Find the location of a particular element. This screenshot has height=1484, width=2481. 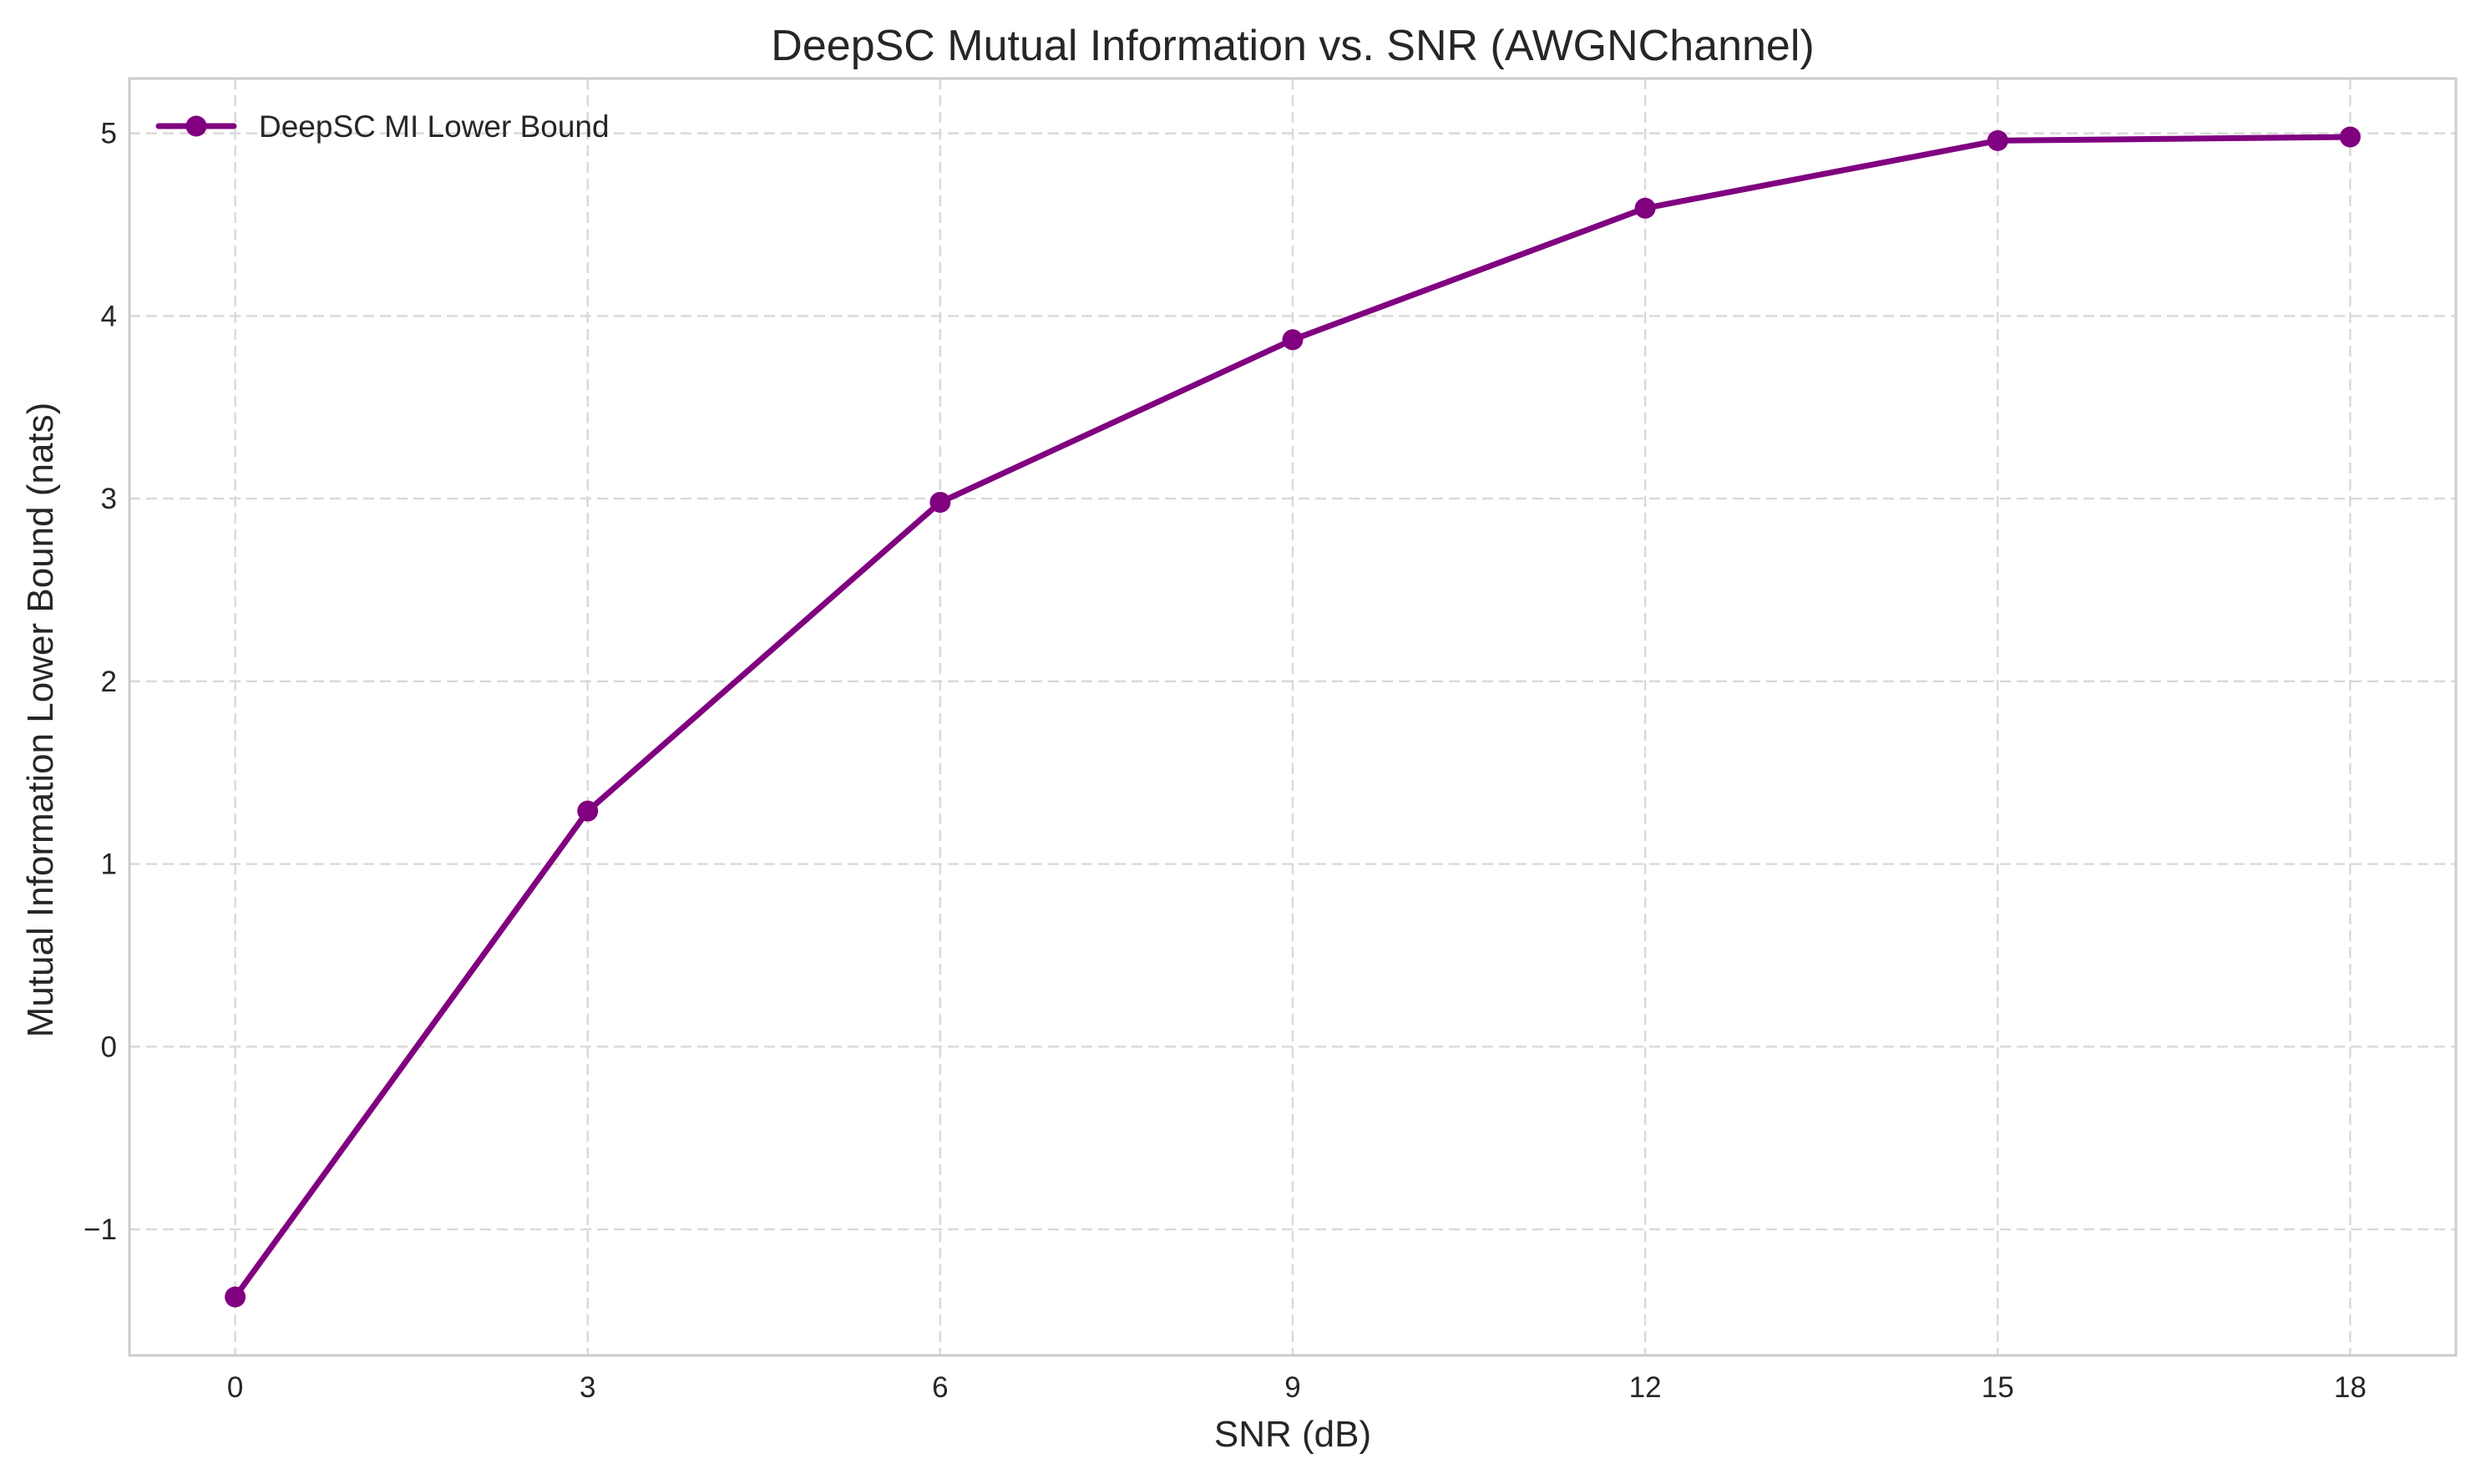

y-tick-label: 5 is located at coordinates (109, 134).